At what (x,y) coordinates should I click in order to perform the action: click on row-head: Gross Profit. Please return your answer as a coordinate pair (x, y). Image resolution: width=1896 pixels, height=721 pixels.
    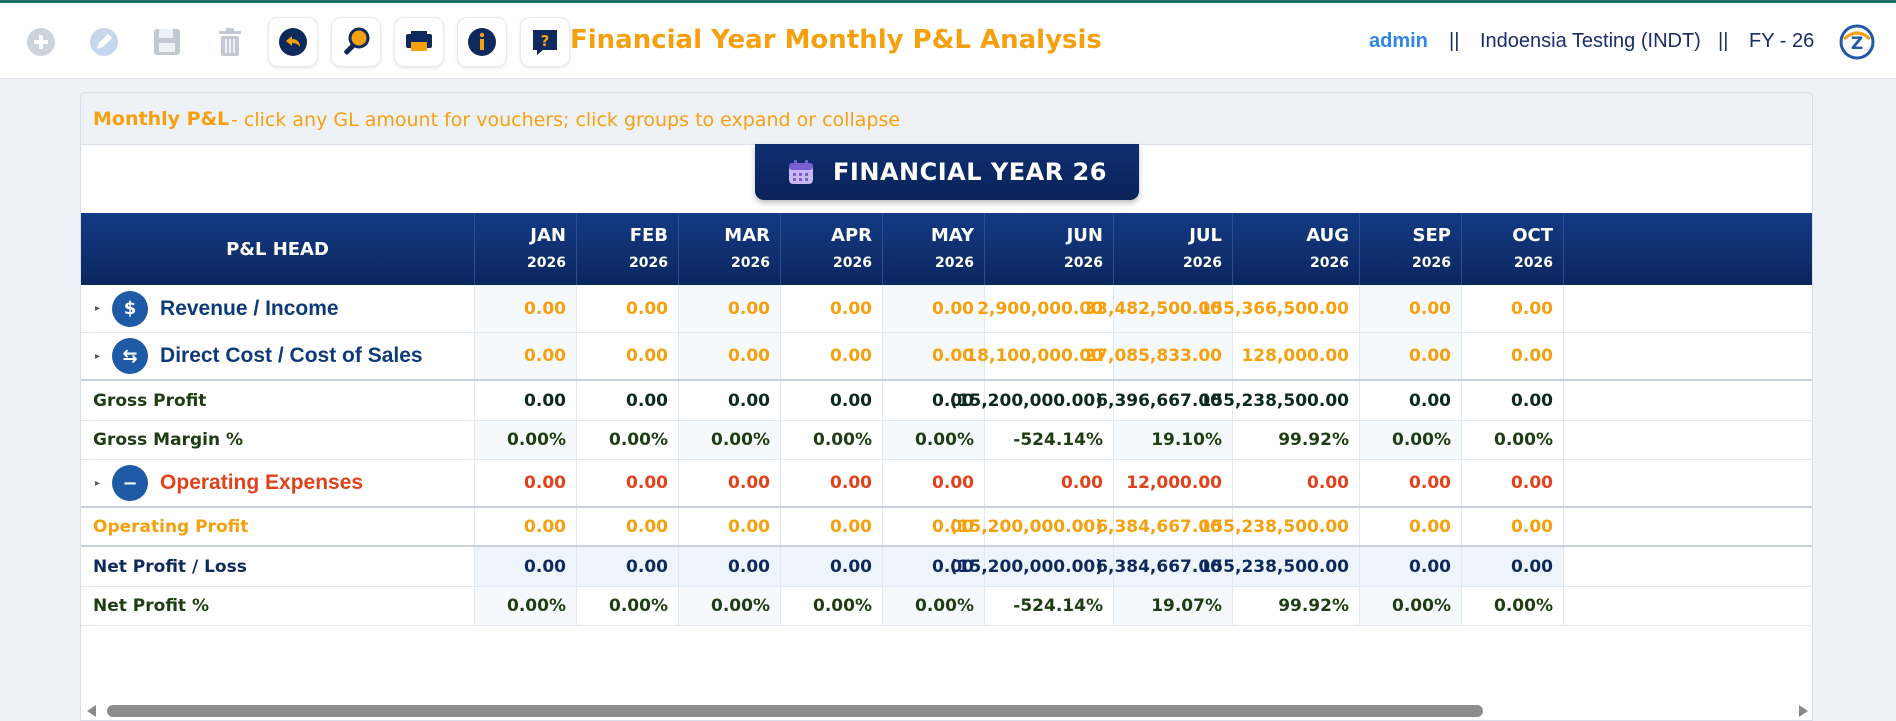
    Looking at the image, I should click on (278, 400).